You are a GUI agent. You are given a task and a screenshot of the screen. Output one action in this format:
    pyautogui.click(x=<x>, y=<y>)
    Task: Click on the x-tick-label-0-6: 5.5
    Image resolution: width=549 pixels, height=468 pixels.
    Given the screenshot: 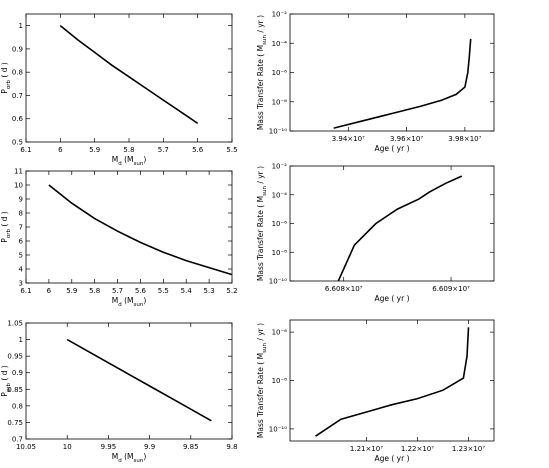 What is the action you would take?
    pyautogui.click(x=231, y=150)
    